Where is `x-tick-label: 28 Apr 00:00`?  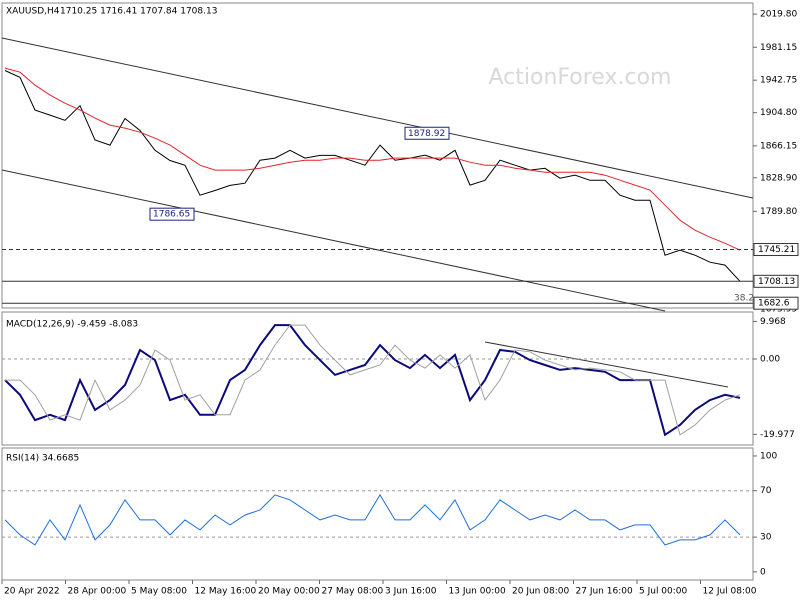 x-tick-label: 28 Apr 00:00 is located at coordinates (97, 592).